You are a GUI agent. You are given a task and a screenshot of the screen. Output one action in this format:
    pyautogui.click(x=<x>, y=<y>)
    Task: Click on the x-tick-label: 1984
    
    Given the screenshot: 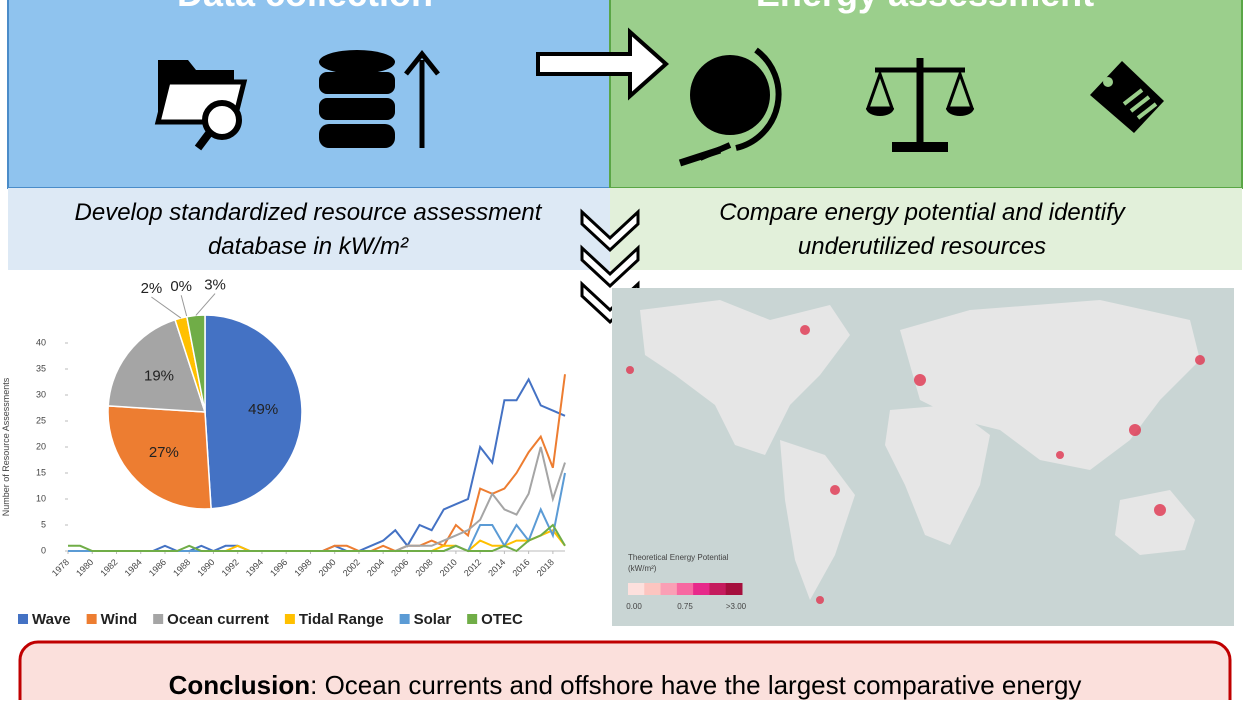 What is the action you would take?
    pyautogui.click(x=133, y=567)
    